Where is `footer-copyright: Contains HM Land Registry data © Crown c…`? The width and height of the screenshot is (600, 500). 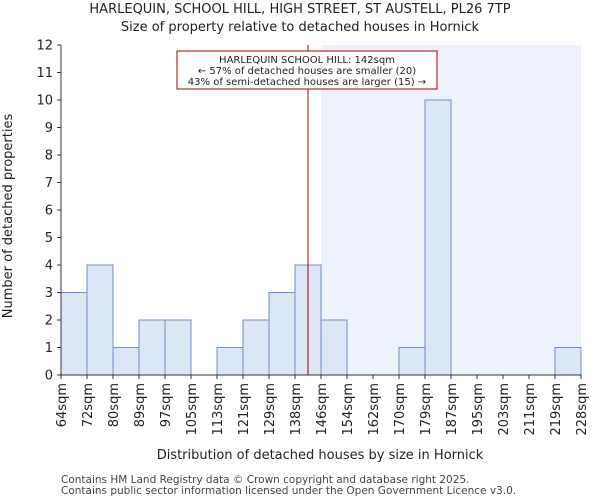 footer-copyright: Contains HM Land Registry data © Crown c… is located at coordinates (265, 480).